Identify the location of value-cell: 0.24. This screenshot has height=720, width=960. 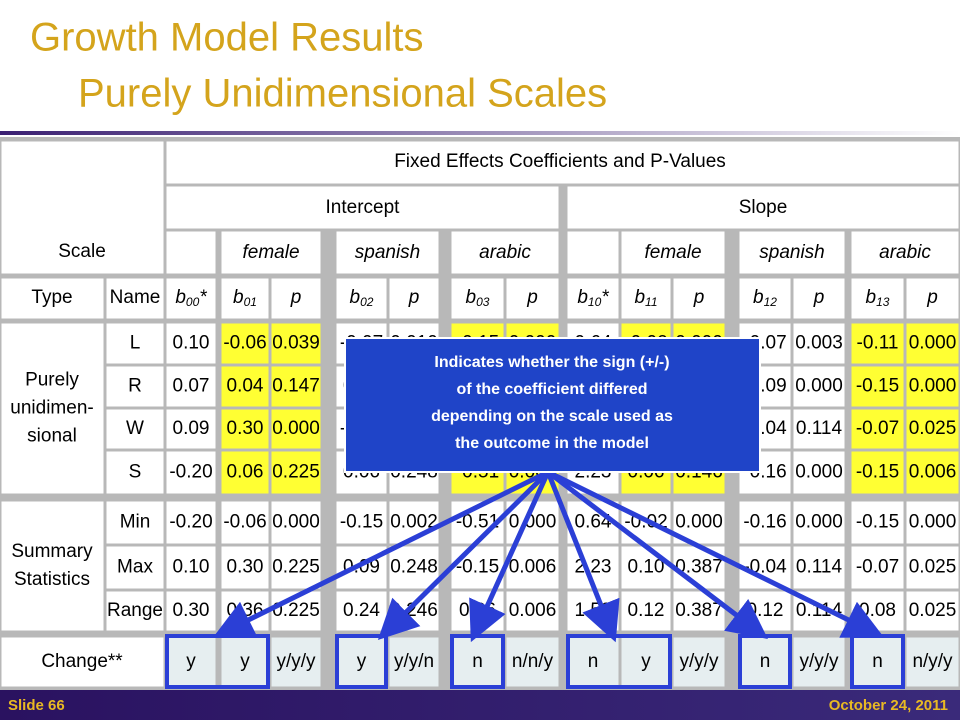
(361, 610).